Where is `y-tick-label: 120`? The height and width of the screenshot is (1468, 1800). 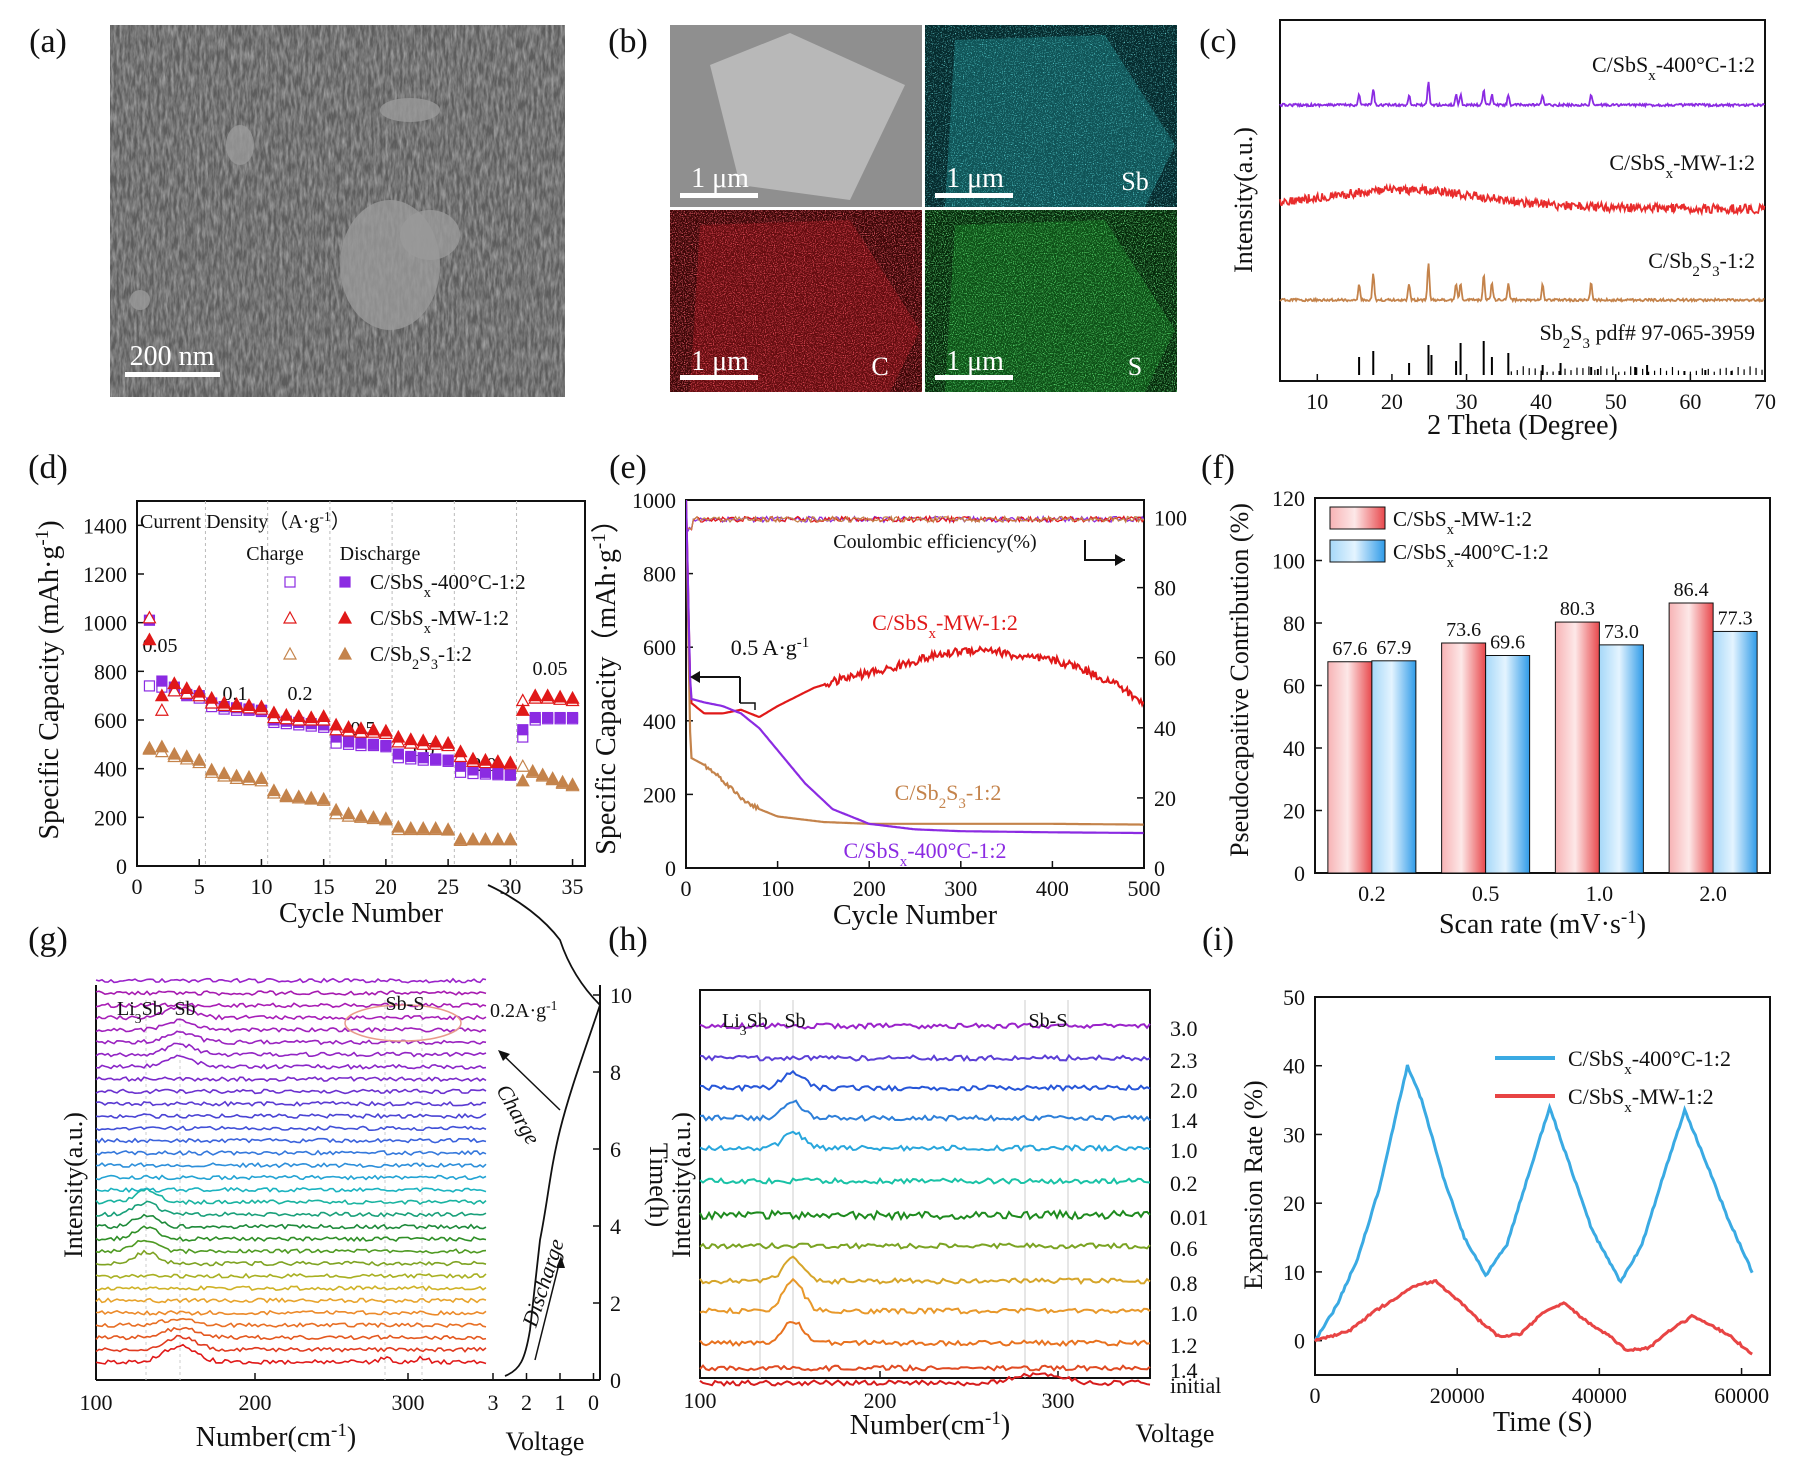 y-tick-label: 120 is located at coordinates (1288, 498).